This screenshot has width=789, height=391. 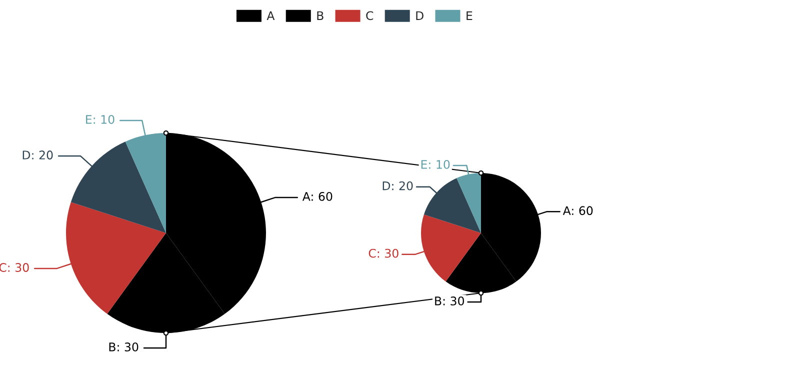 I want to click on legend-label: E, so click(x=469, y=15).